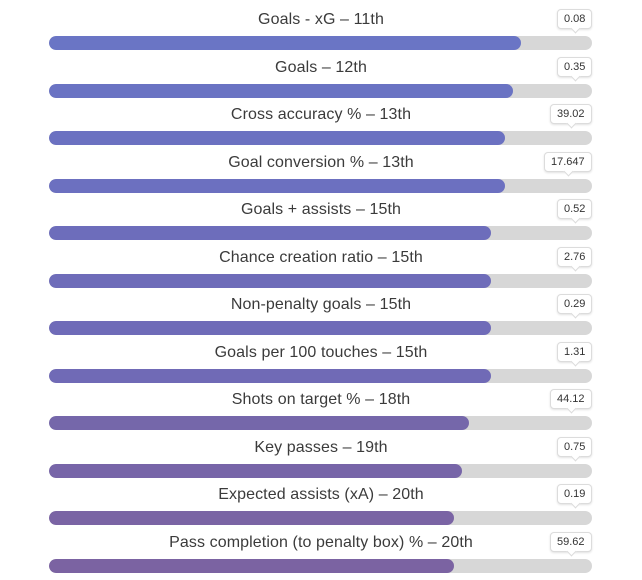  I want to click on stat-row: Chance creation ratio – 15th 2.76, so click(321, 270).